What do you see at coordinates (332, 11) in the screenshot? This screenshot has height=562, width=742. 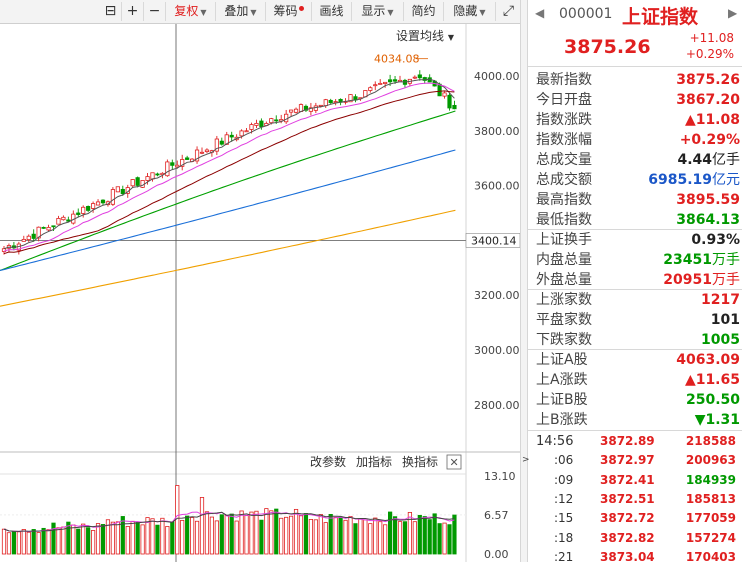 I see `toolbar-item-6: 画线` at bounding box center [332, 11].